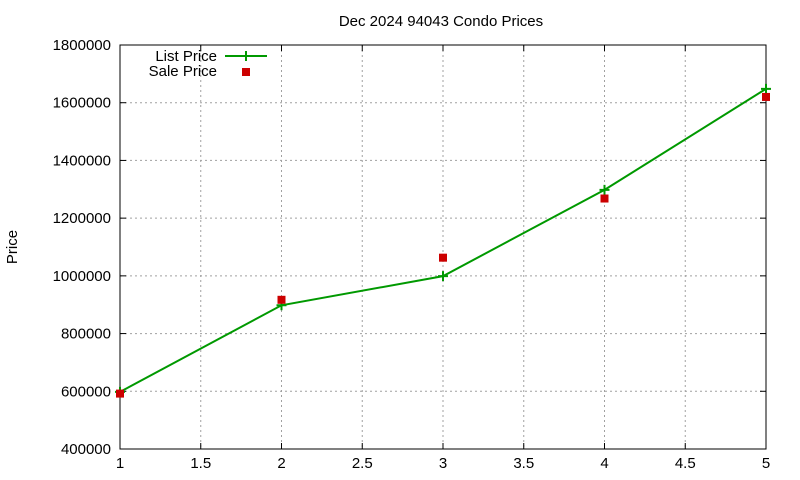 This screenshot has height=480, width=800. I want to click on x-tick-label: 3.5, so click(523, 463).